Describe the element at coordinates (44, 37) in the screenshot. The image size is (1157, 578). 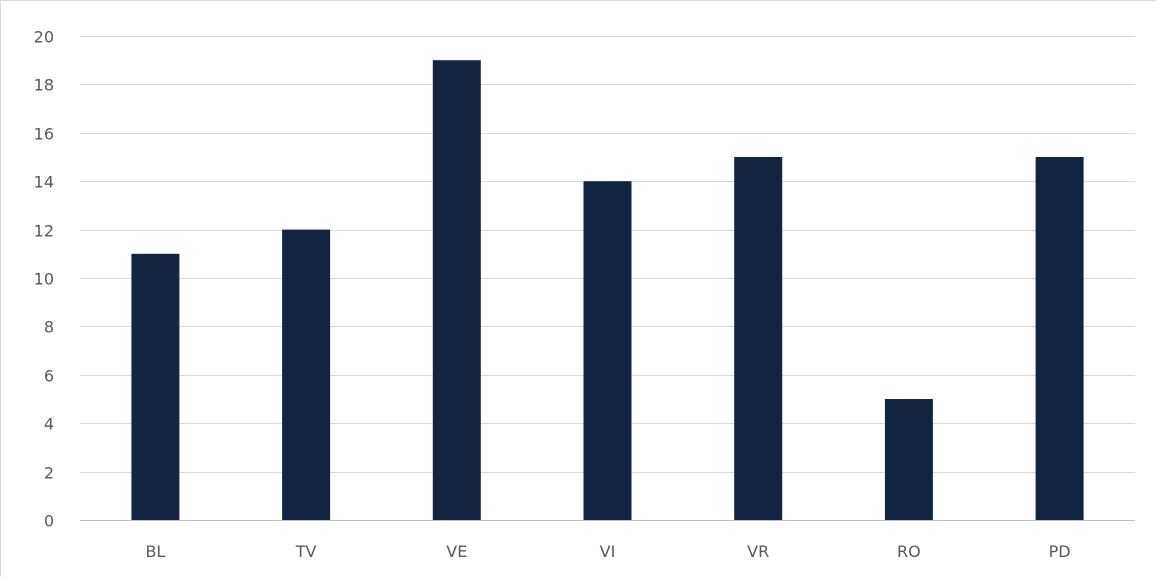
I see `y-tick-label: 20` at that location.